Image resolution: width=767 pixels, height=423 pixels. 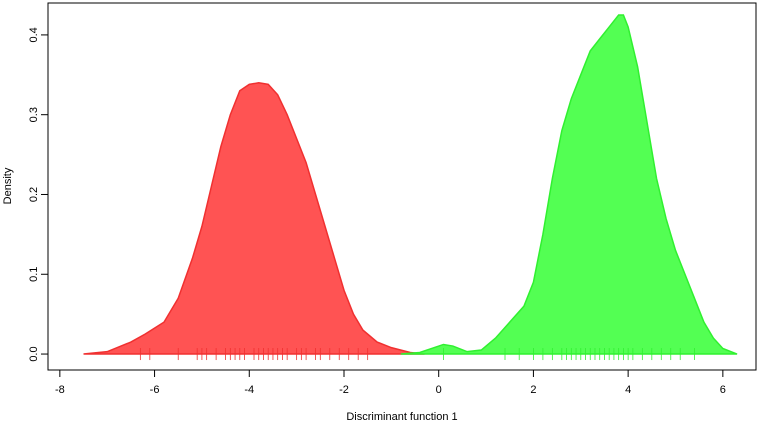 I want to click on x-tick-label: -6, so click(x=155, y=390).